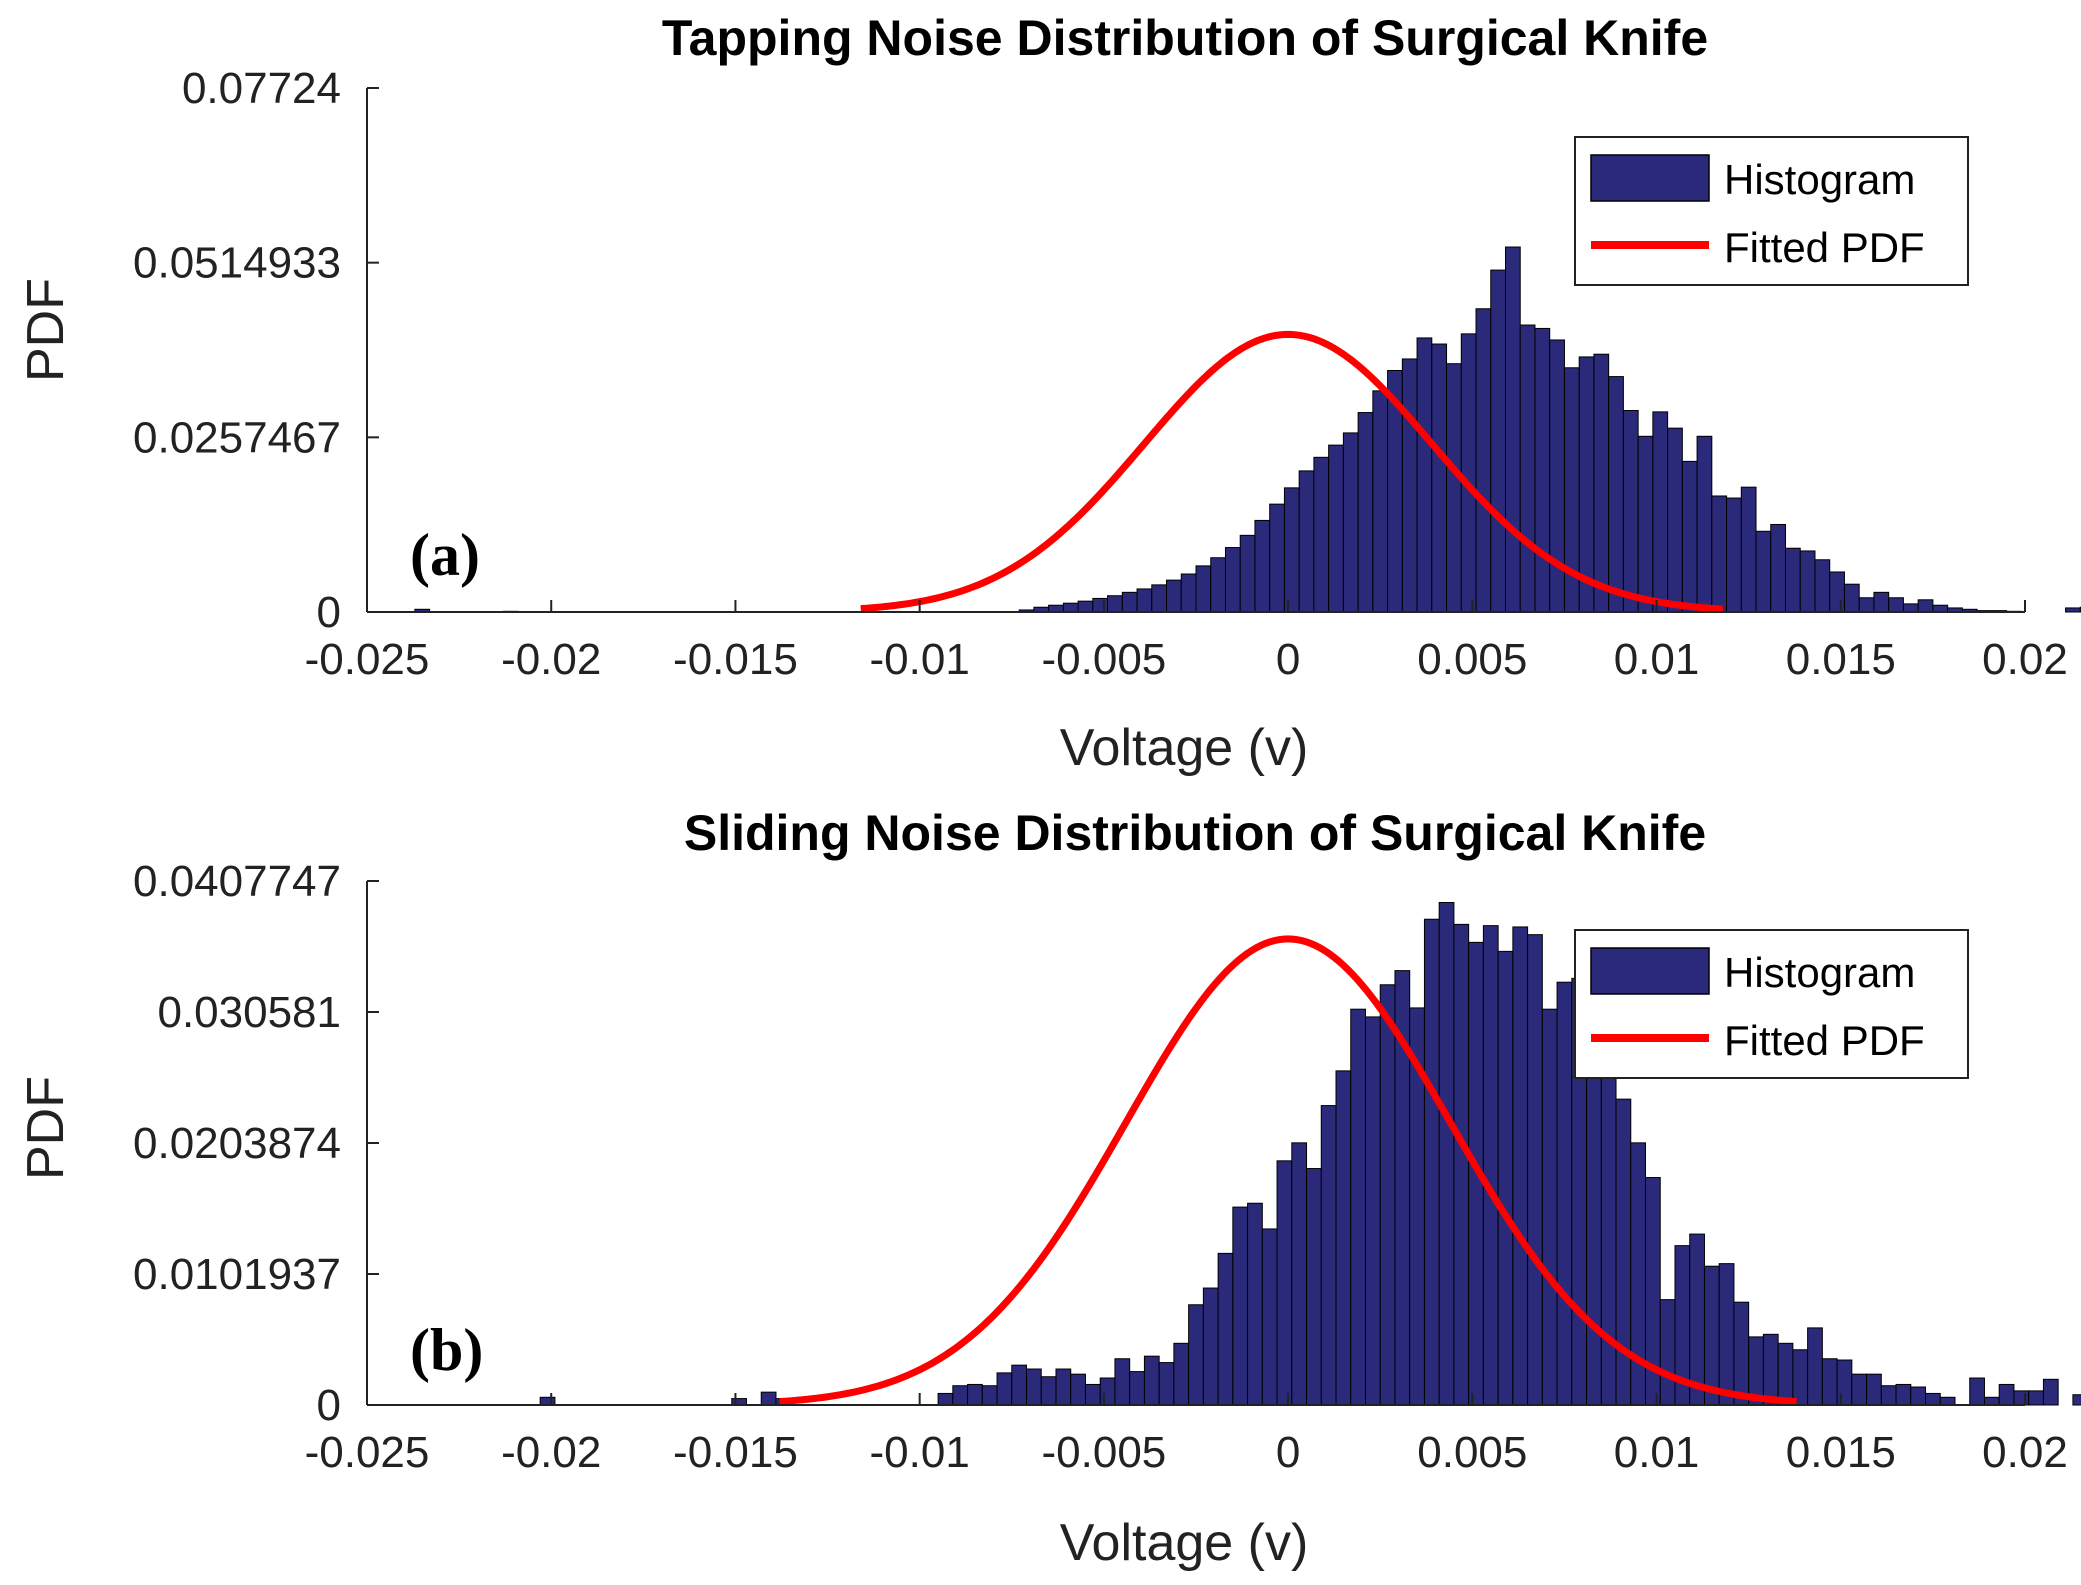 The width and height of the screenshot is (2081, 1585). I want to click on legend-histogram-swatch, so click(1650, 178).